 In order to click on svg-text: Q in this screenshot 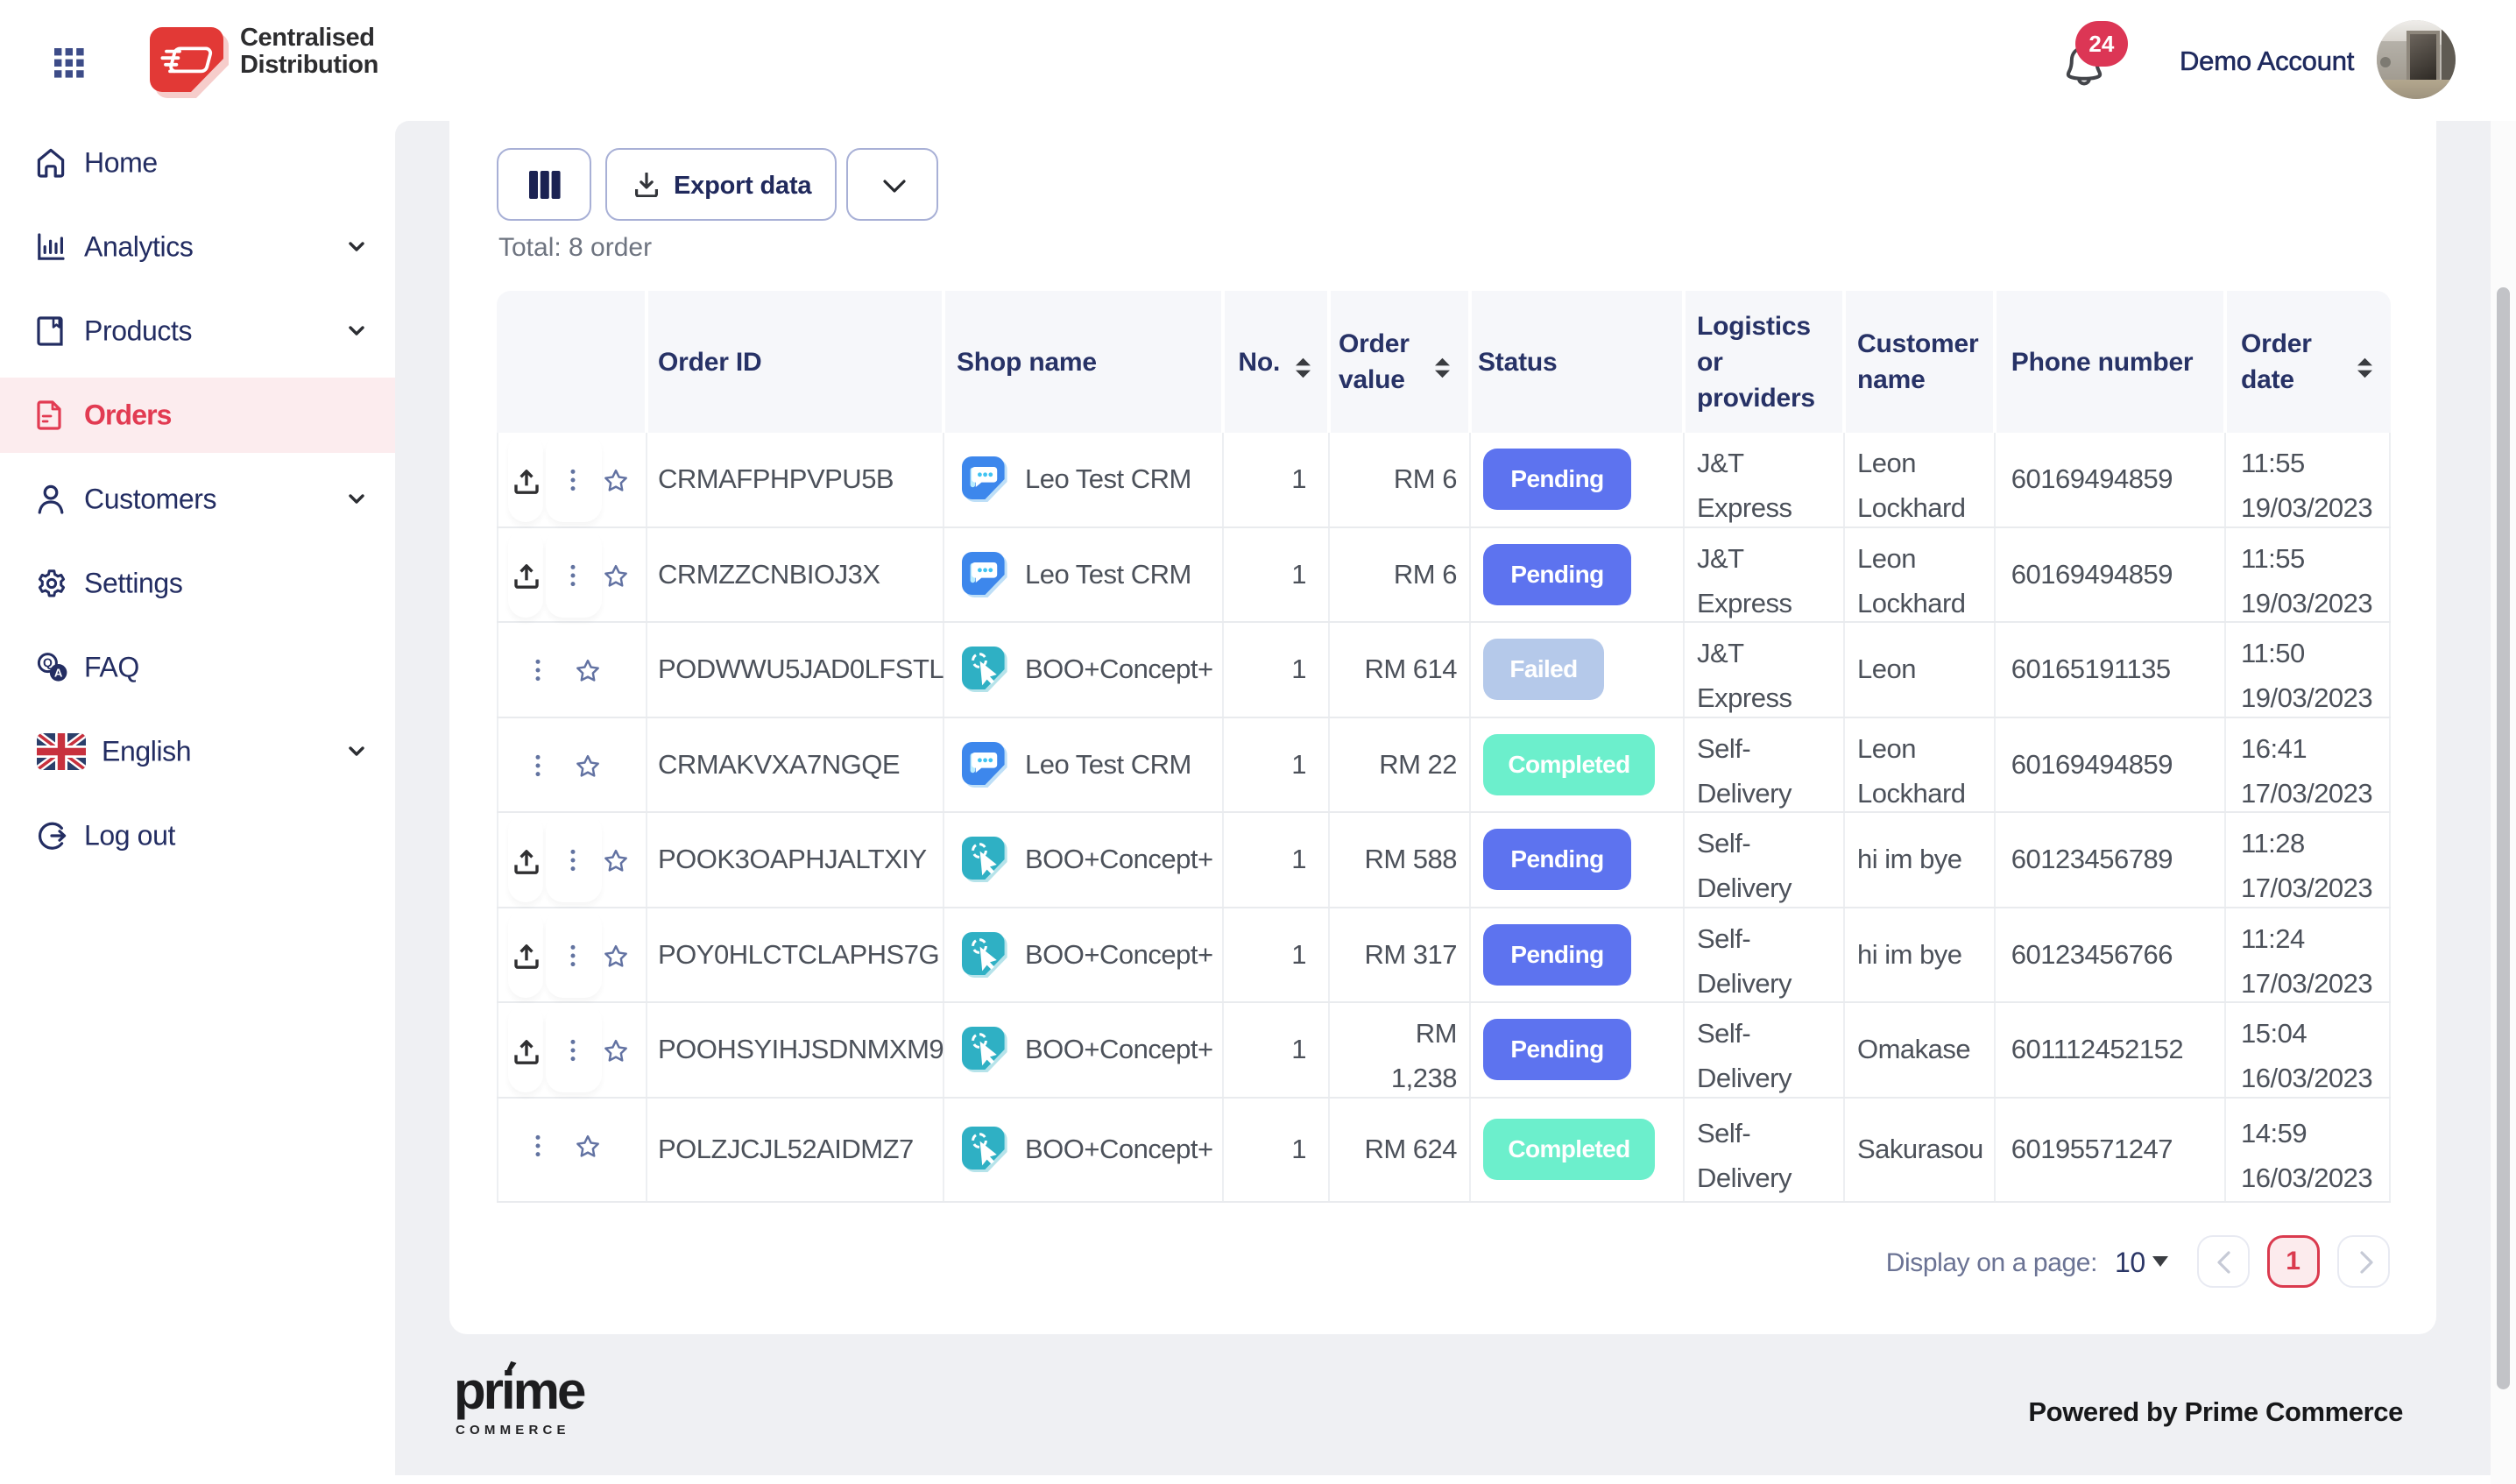, I will do `click(48, 662)`.